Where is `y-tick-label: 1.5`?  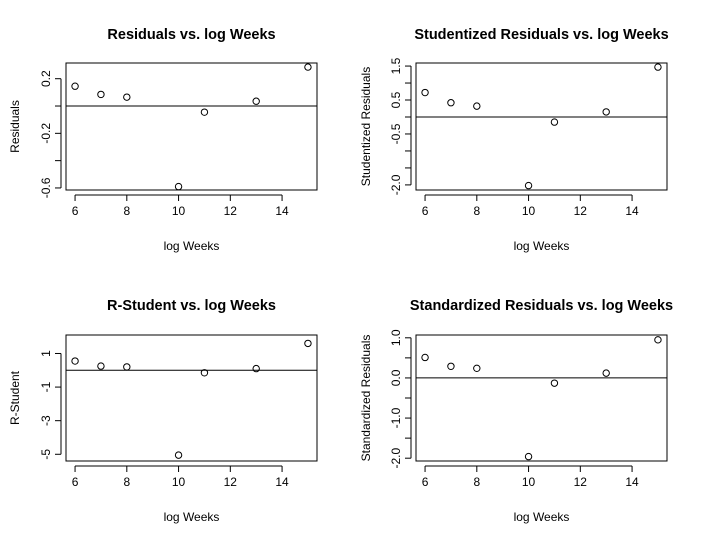
y-tick-label: 1.5 is located at coordinates (396, 65).